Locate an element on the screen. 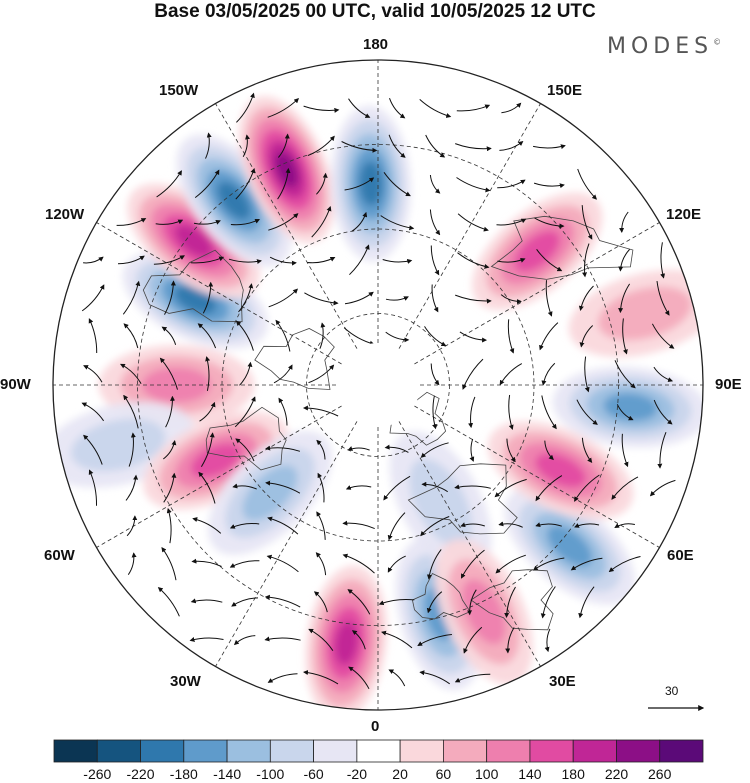 The image size is (750, 783). lon-label-60e: 60E is located at coordinates (680, 555).